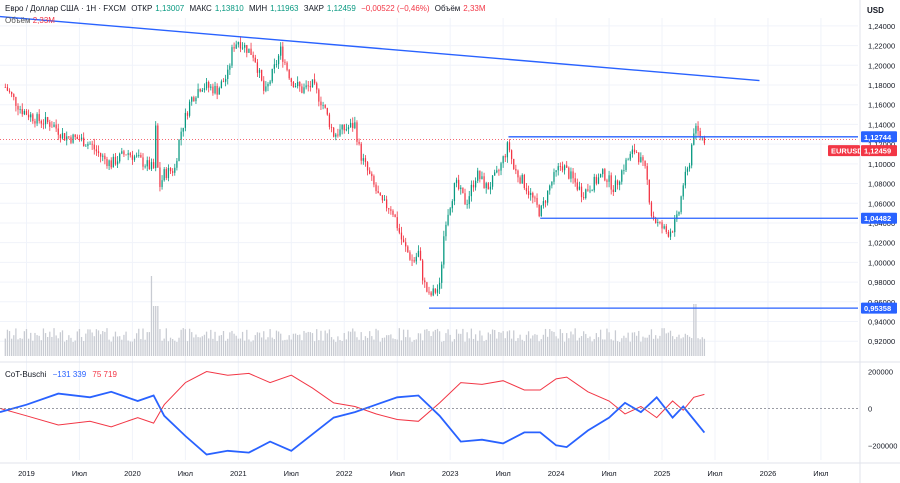 This screenshot has height=483, width=900. Describe the element at coordinates (30, 20) in the screenshot. I see `volume-legend: Объём 2,33M` at that location.